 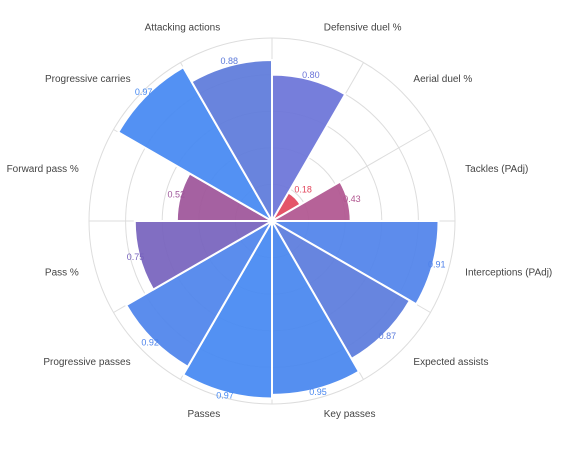 I want to click on category-label: Tackles (PAdj), so click(x=496, y=169).